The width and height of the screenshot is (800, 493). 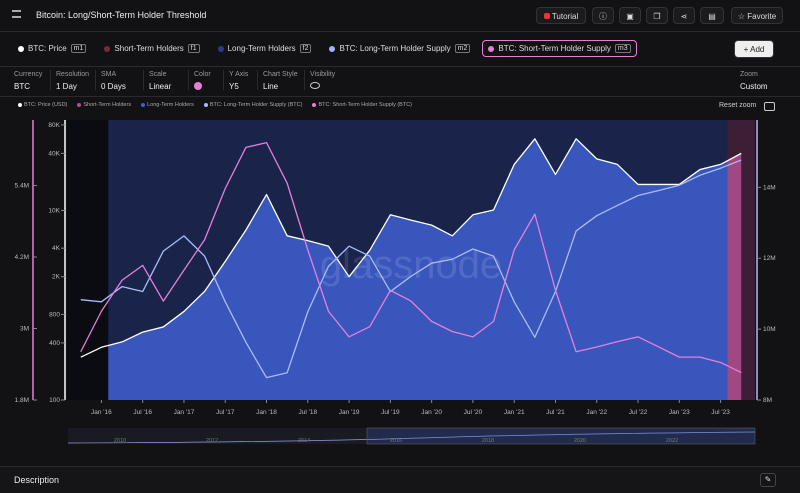 What do you see at coordinates (101, 412) in the screenshot?
I see `x-tick-label: Jan '16` at bounding box center [101, 412].